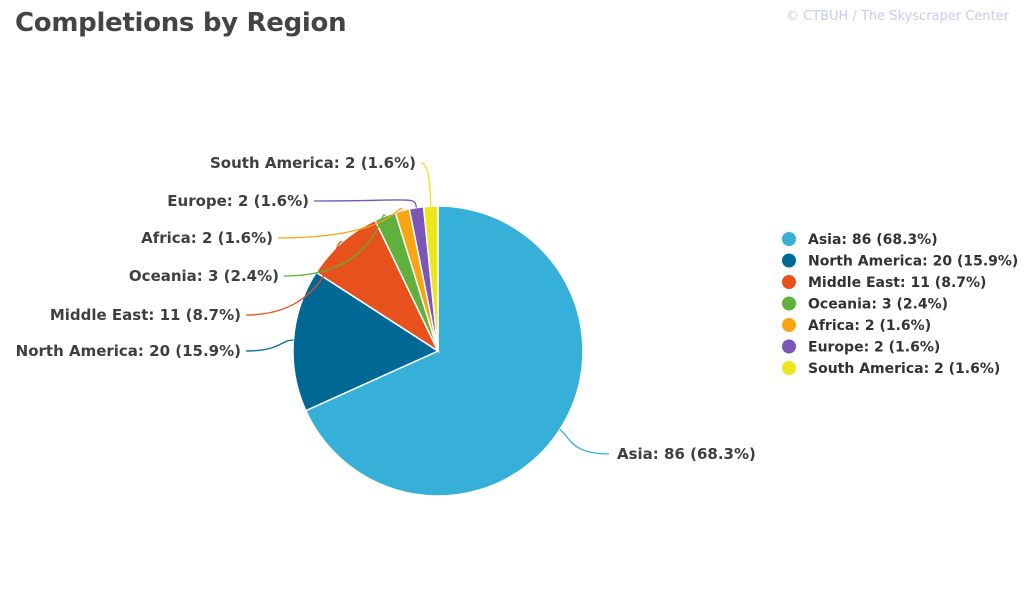  What do you see at coordinates (873, 240) in the screenshot?
I see `legend-item-asia: Asia: 86 (68.3%)` at bounding box center [873, 240].